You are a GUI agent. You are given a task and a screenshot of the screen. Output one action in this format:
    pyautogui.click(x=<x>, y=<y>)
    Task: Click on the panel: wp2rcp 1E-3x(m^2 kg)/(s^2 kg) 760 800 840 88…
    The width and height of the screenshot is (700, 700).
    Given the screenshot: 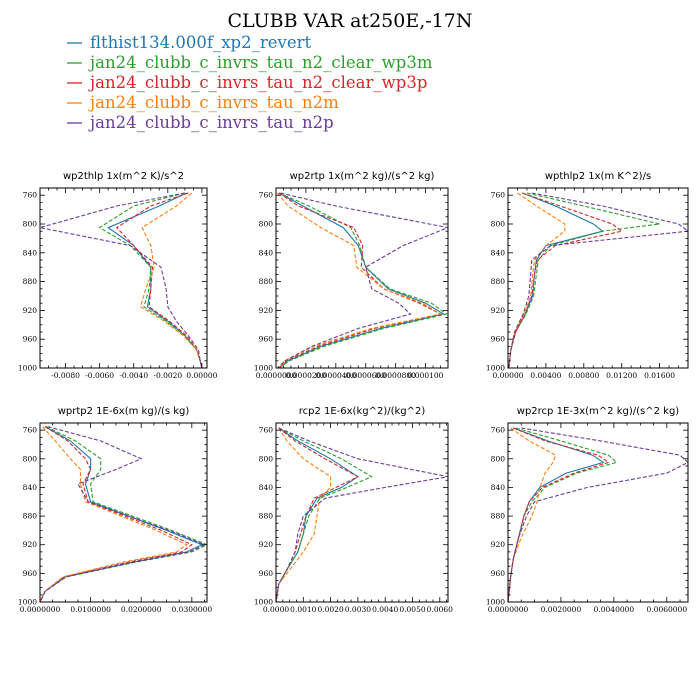 What is the action you would take?
    pyautogui.click(x=587, y=510)
    